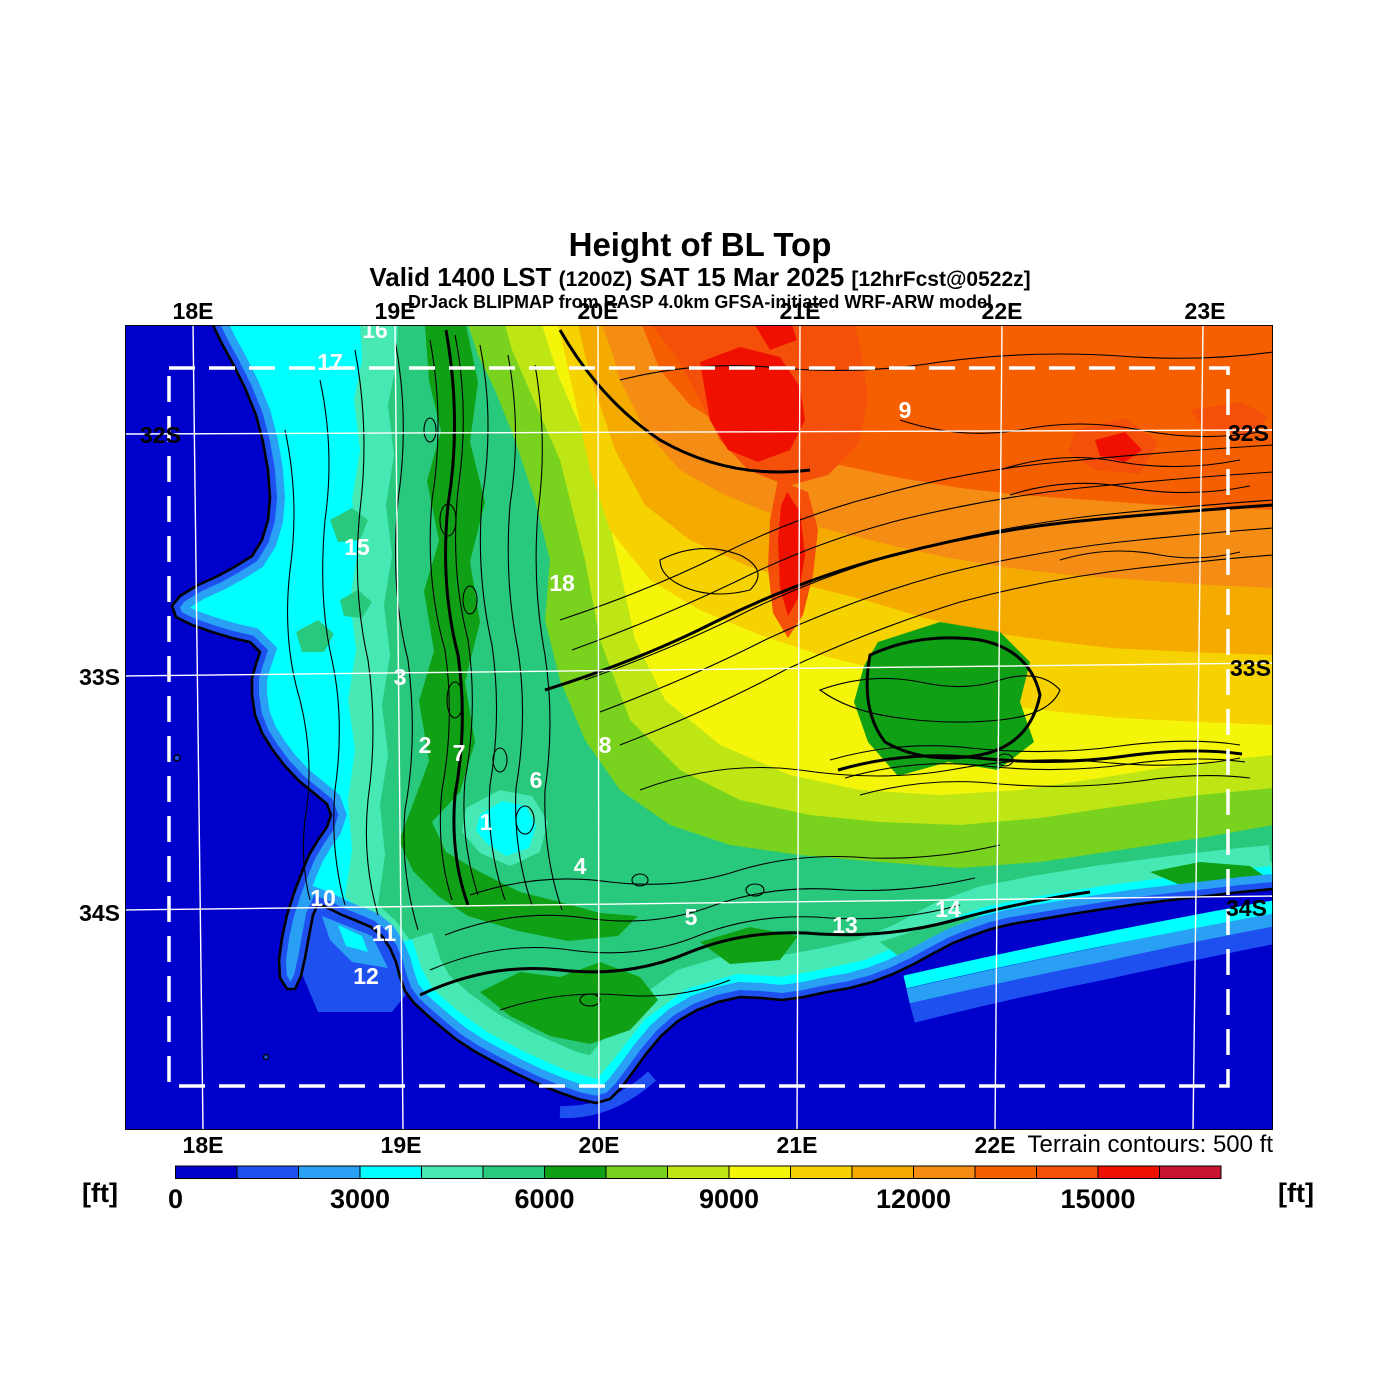 The height and width of the screenshot is (1400, 1400). Describe the element at coordinates (425, 745) in the screenshot. I see `site-label: 2` at that location.